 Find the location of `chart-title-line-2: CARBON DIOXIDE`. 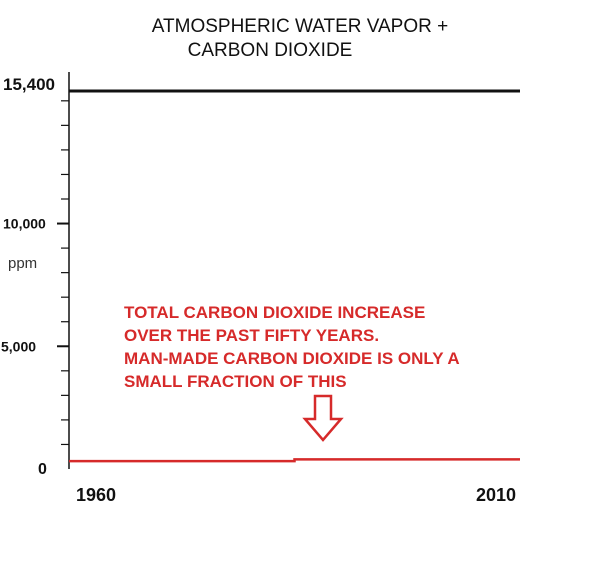

chart-title-line-2: CARBON DIOXIDE is located at coordinates (270, 50).